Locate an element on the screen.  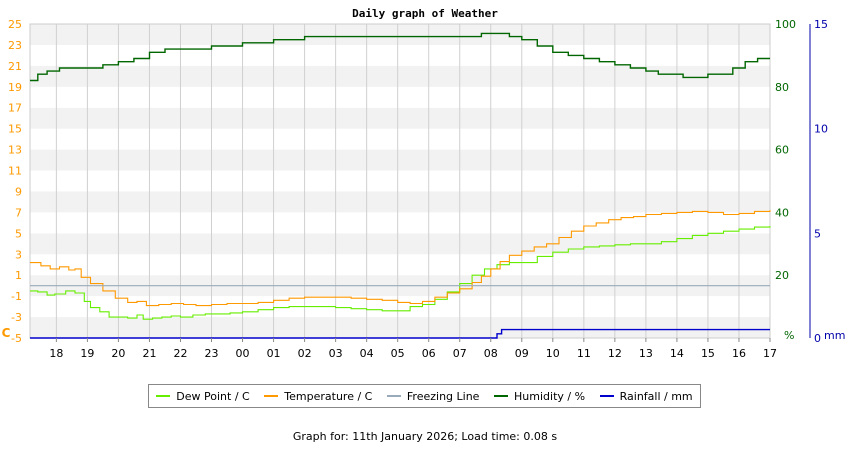
series-line-rainfall is located at coordinates (400, 333).